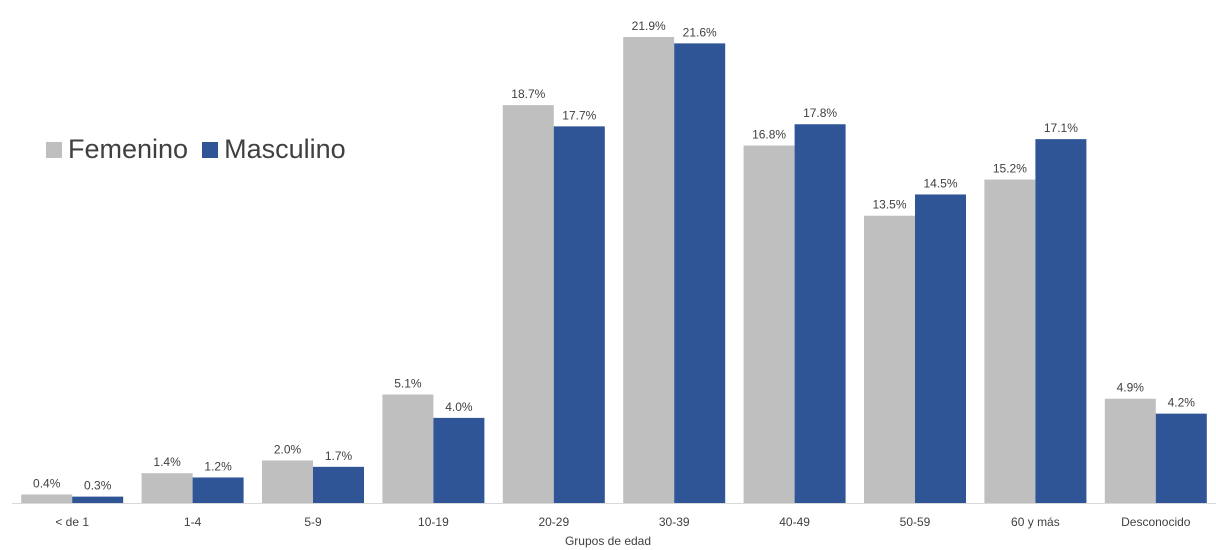 The height and width of the screenshot is (550, 1216). I want to click on x-tick-label-2: 5-9, so click(313, 522).